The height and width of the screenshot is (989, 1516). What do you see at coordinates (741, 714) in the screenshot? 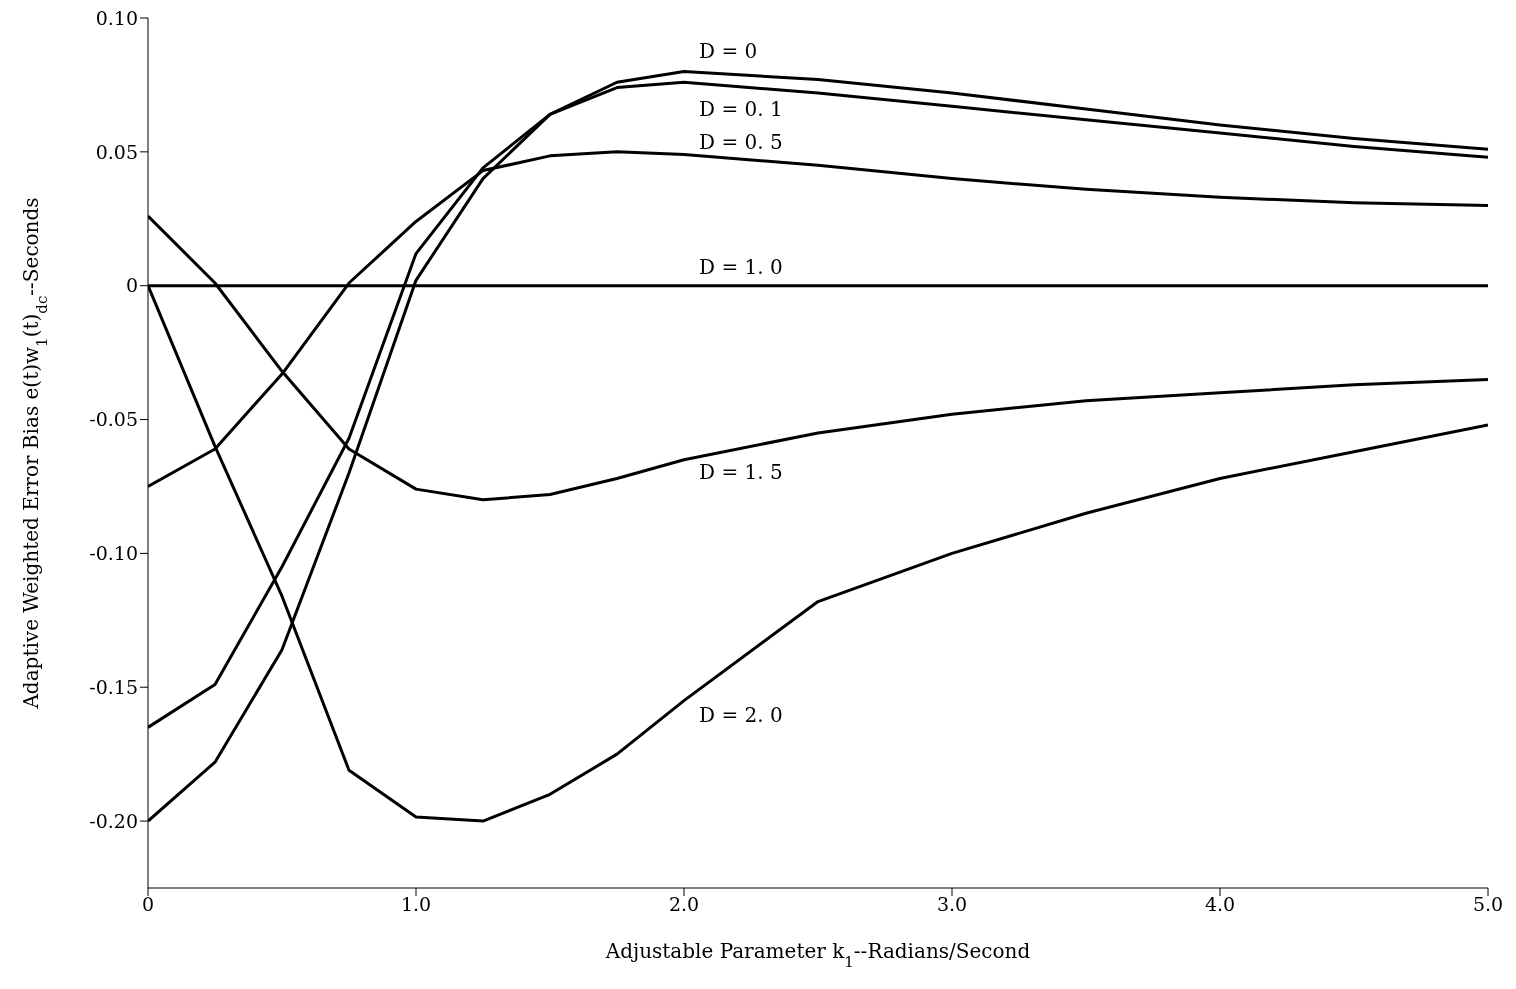
I see `series-label: D = 2. 0` at bounding box center [741, 714].